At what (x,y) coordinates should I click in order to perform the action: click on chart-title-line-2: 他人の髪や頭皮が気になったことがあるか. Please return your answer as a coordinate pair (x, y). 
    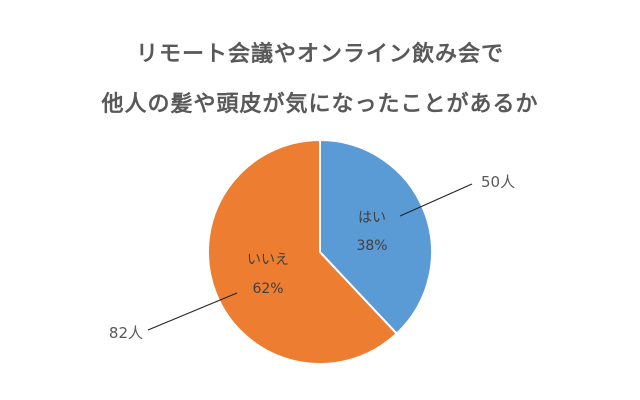
    Looking at the image, I should click on (320, 104).